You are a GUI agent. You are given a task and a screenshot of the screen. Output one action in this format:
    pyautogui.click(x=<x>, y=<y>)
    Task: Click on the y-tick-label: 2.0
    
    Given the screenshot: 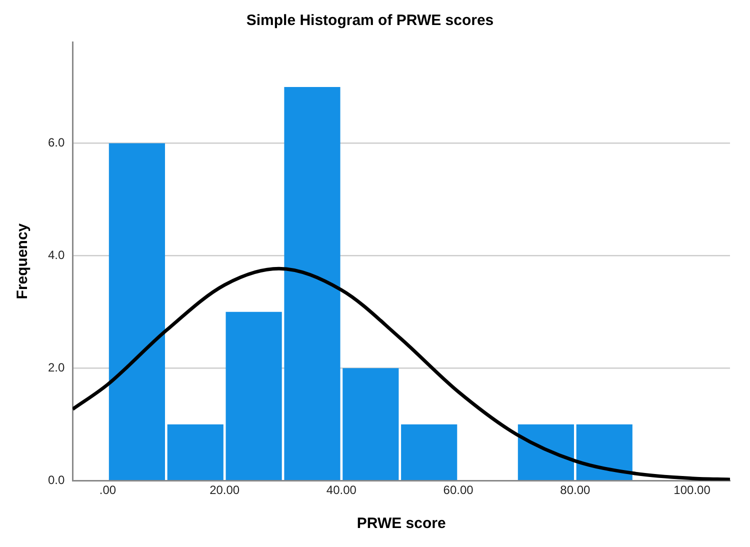 What is the action you would take?
    pyautogui.click(x=56, y=367)
    